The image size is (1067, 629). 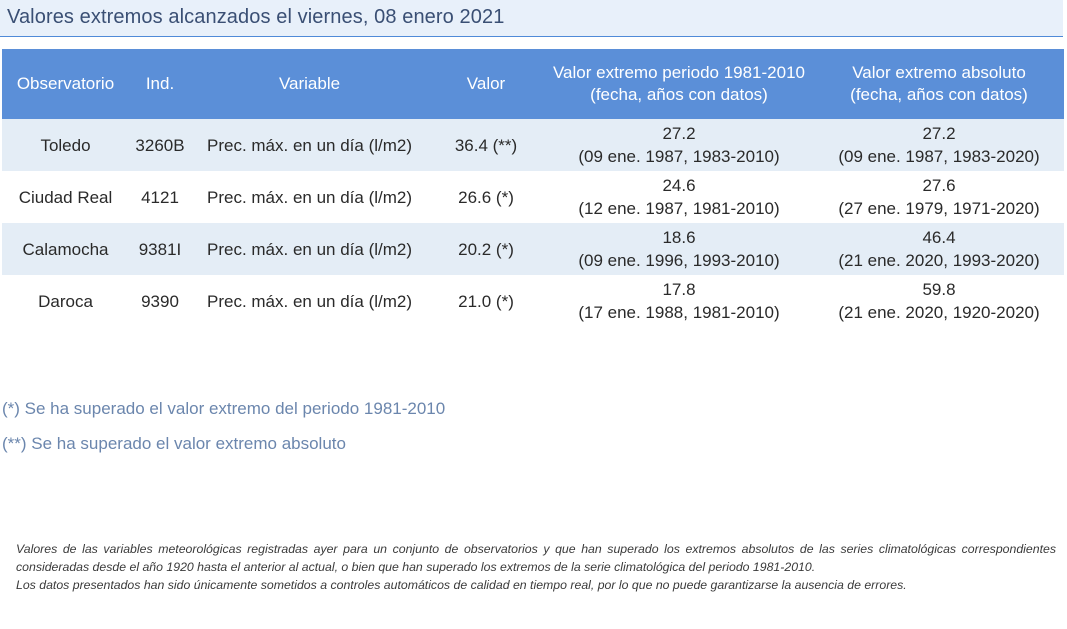 I want to click on cell-absoluto-valor: 27.6, so click(x=939, y=185).